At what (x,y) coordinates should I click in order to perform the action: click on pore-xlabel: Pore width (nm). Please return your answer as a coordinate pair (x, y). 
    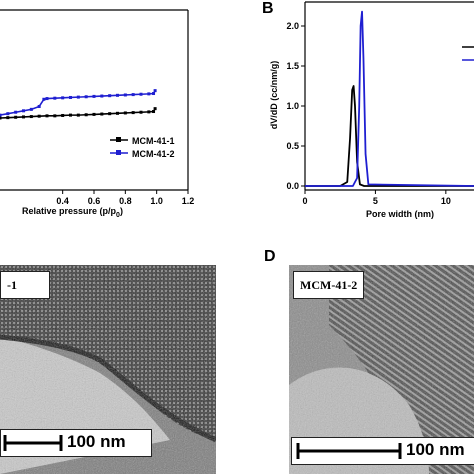
    Looking at the image, I should click on (400, 214).